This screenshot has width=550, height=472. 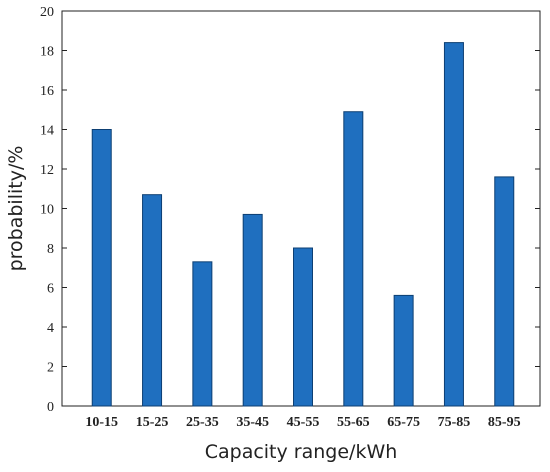 What do you see at coordinates (403, 422) in the screenshot?
I see `x-tick-label: 65-75` at bounding box center [403, 422].